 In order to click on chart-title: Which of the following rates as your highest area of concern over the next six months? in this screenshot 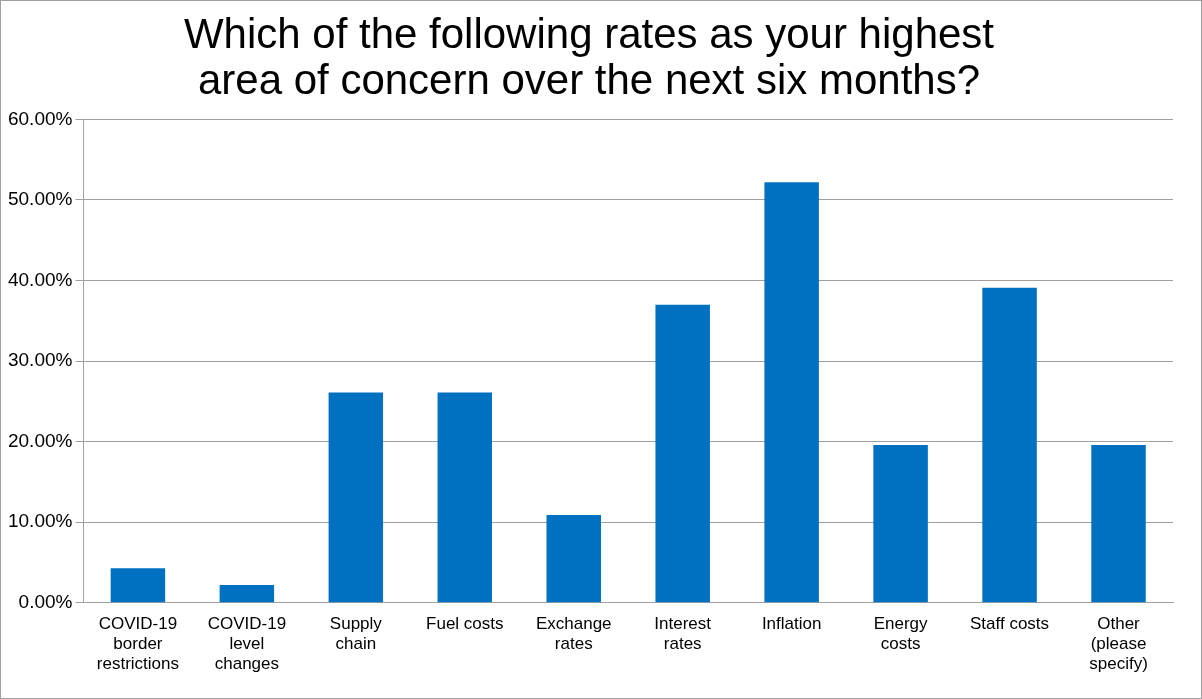, I will do `click(589, 56)`.